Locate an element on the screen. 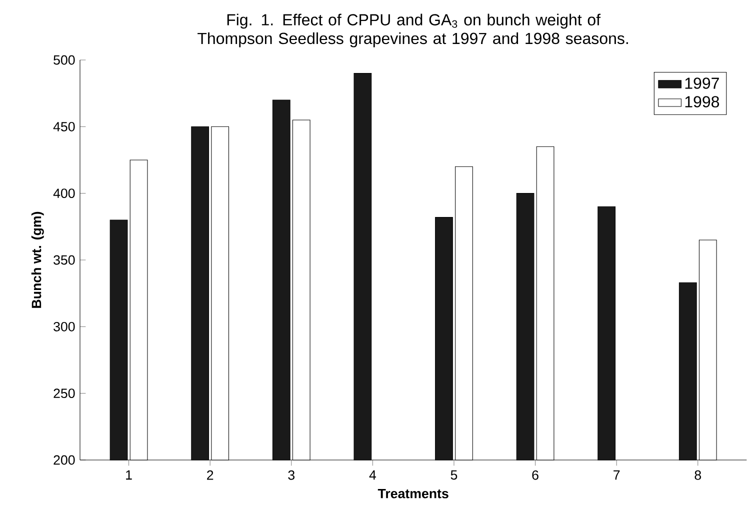 The height and width of the screenshot is (527, 752). y-axis-title: Bunch wt. (gm) is located at coordinates (37, 260).